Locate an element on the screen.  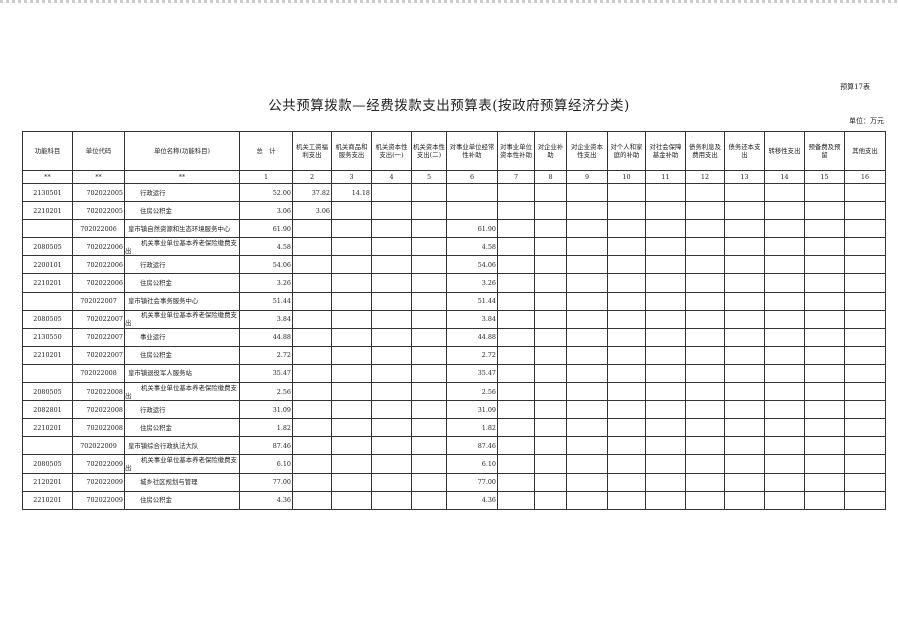
table-row: 702022007 皇市镇社会事务服务中心 51.44 51.44 is located at coordinates (454, 301).